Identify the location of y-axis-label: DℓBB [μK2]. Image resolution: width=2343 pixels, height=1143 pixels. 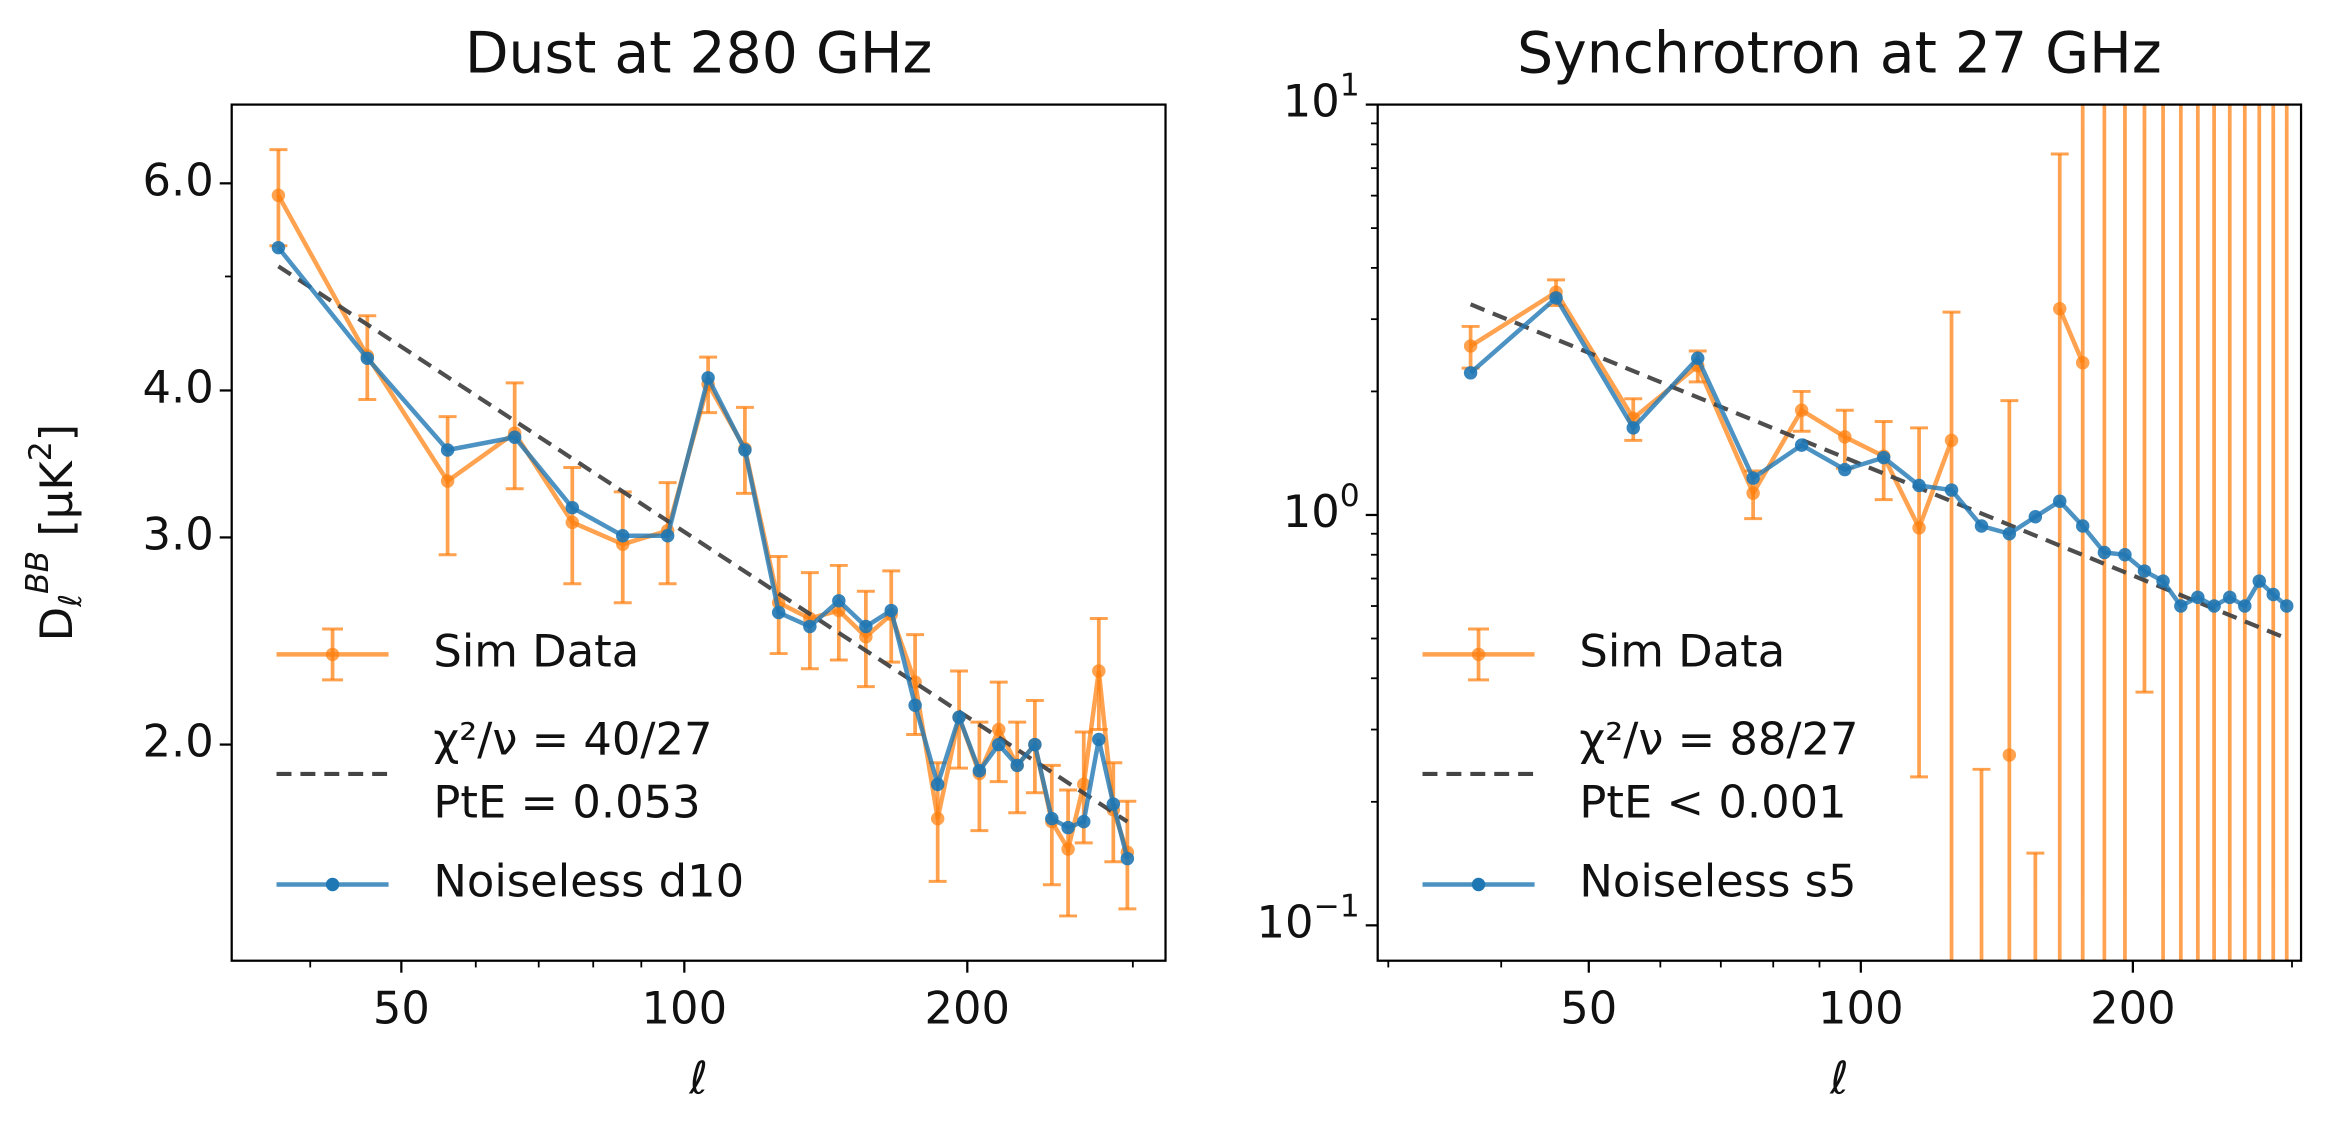
(54, 533).